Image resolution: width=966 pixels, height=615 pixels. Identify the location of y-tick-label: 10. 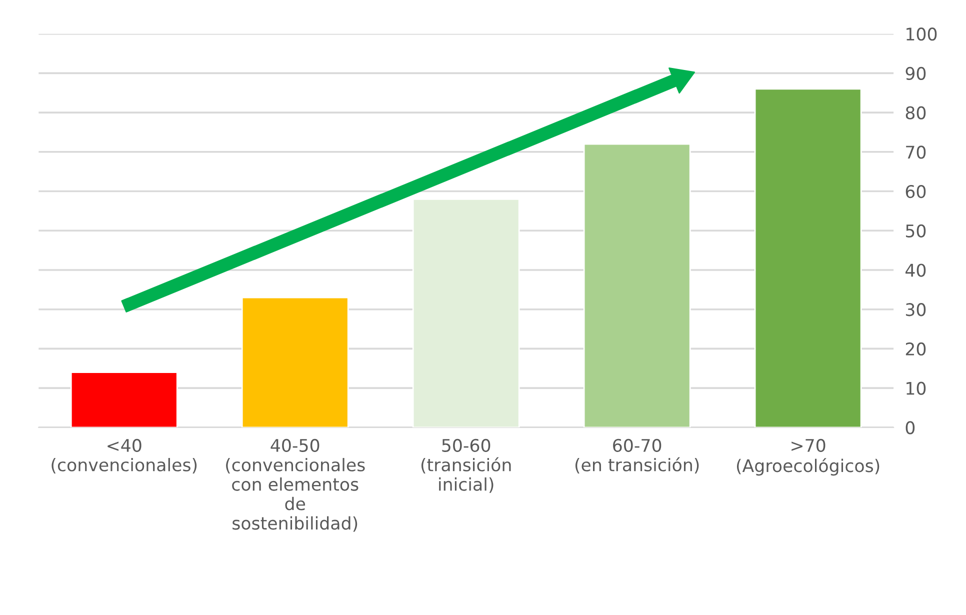
(916, 388).